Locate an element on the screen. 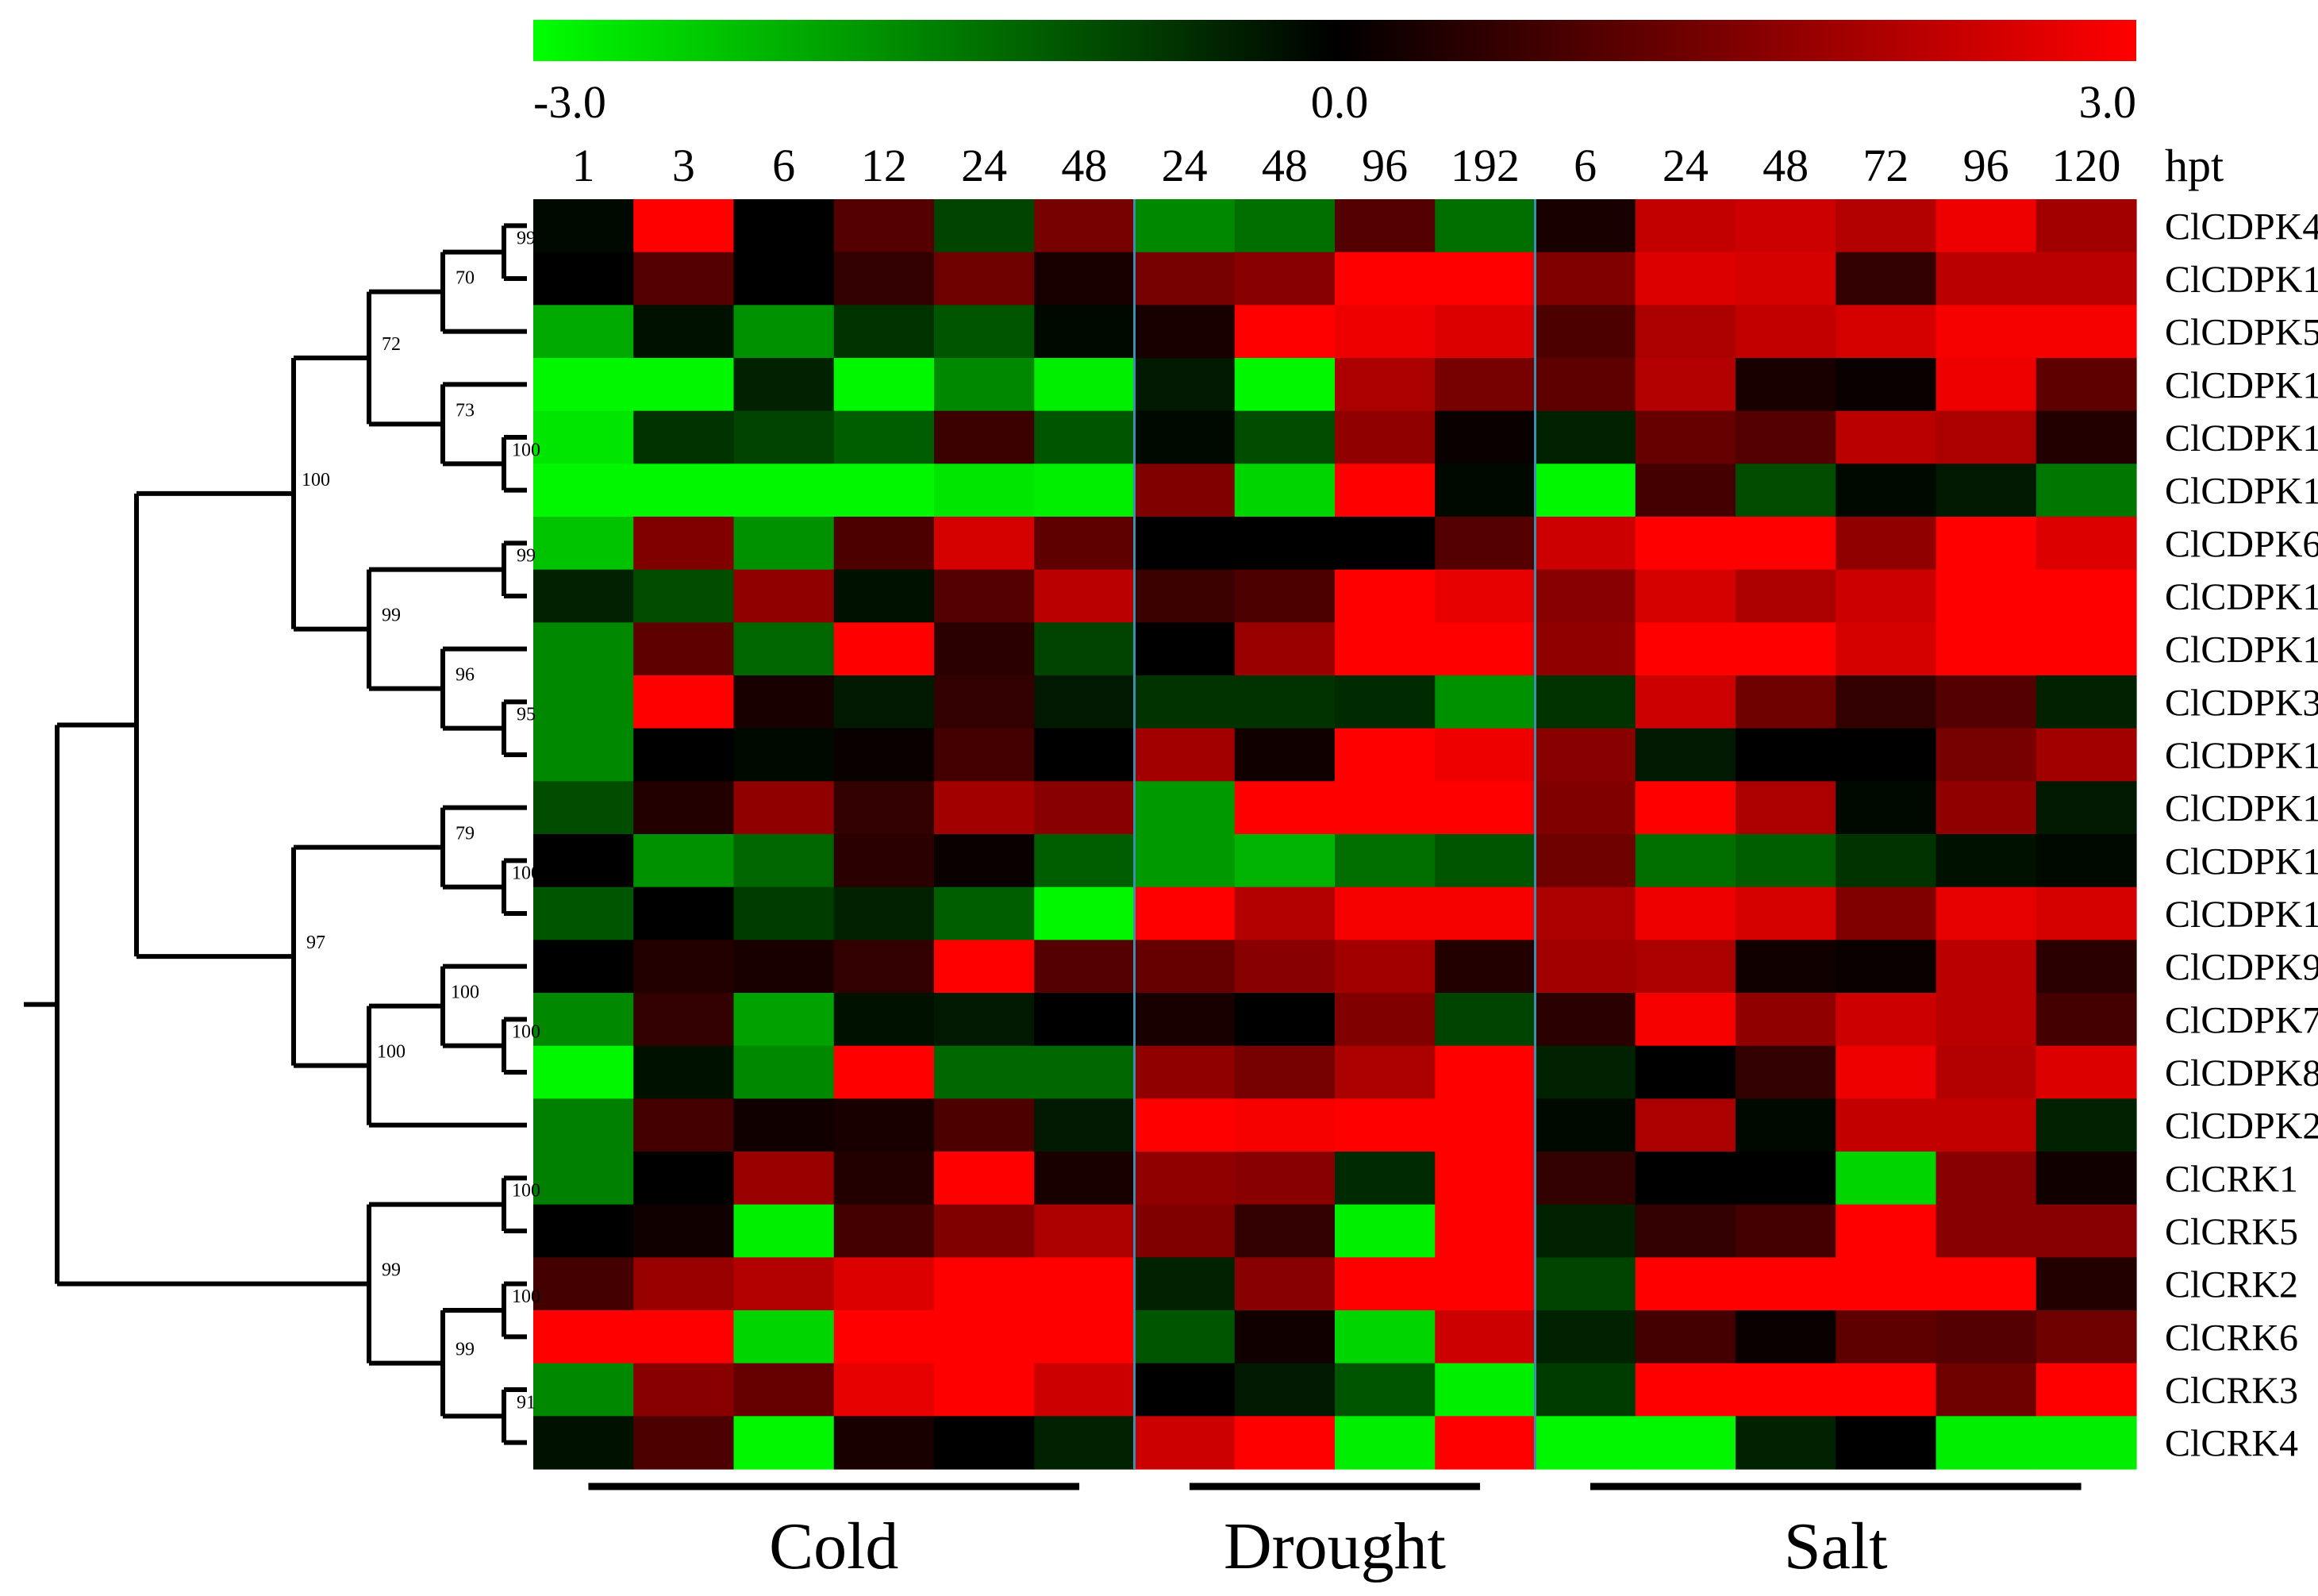 Image resolution: width=2318 pixels, height=1596 pixels. row-label: ClCDPK9 is located at coordinates (2241, 968).